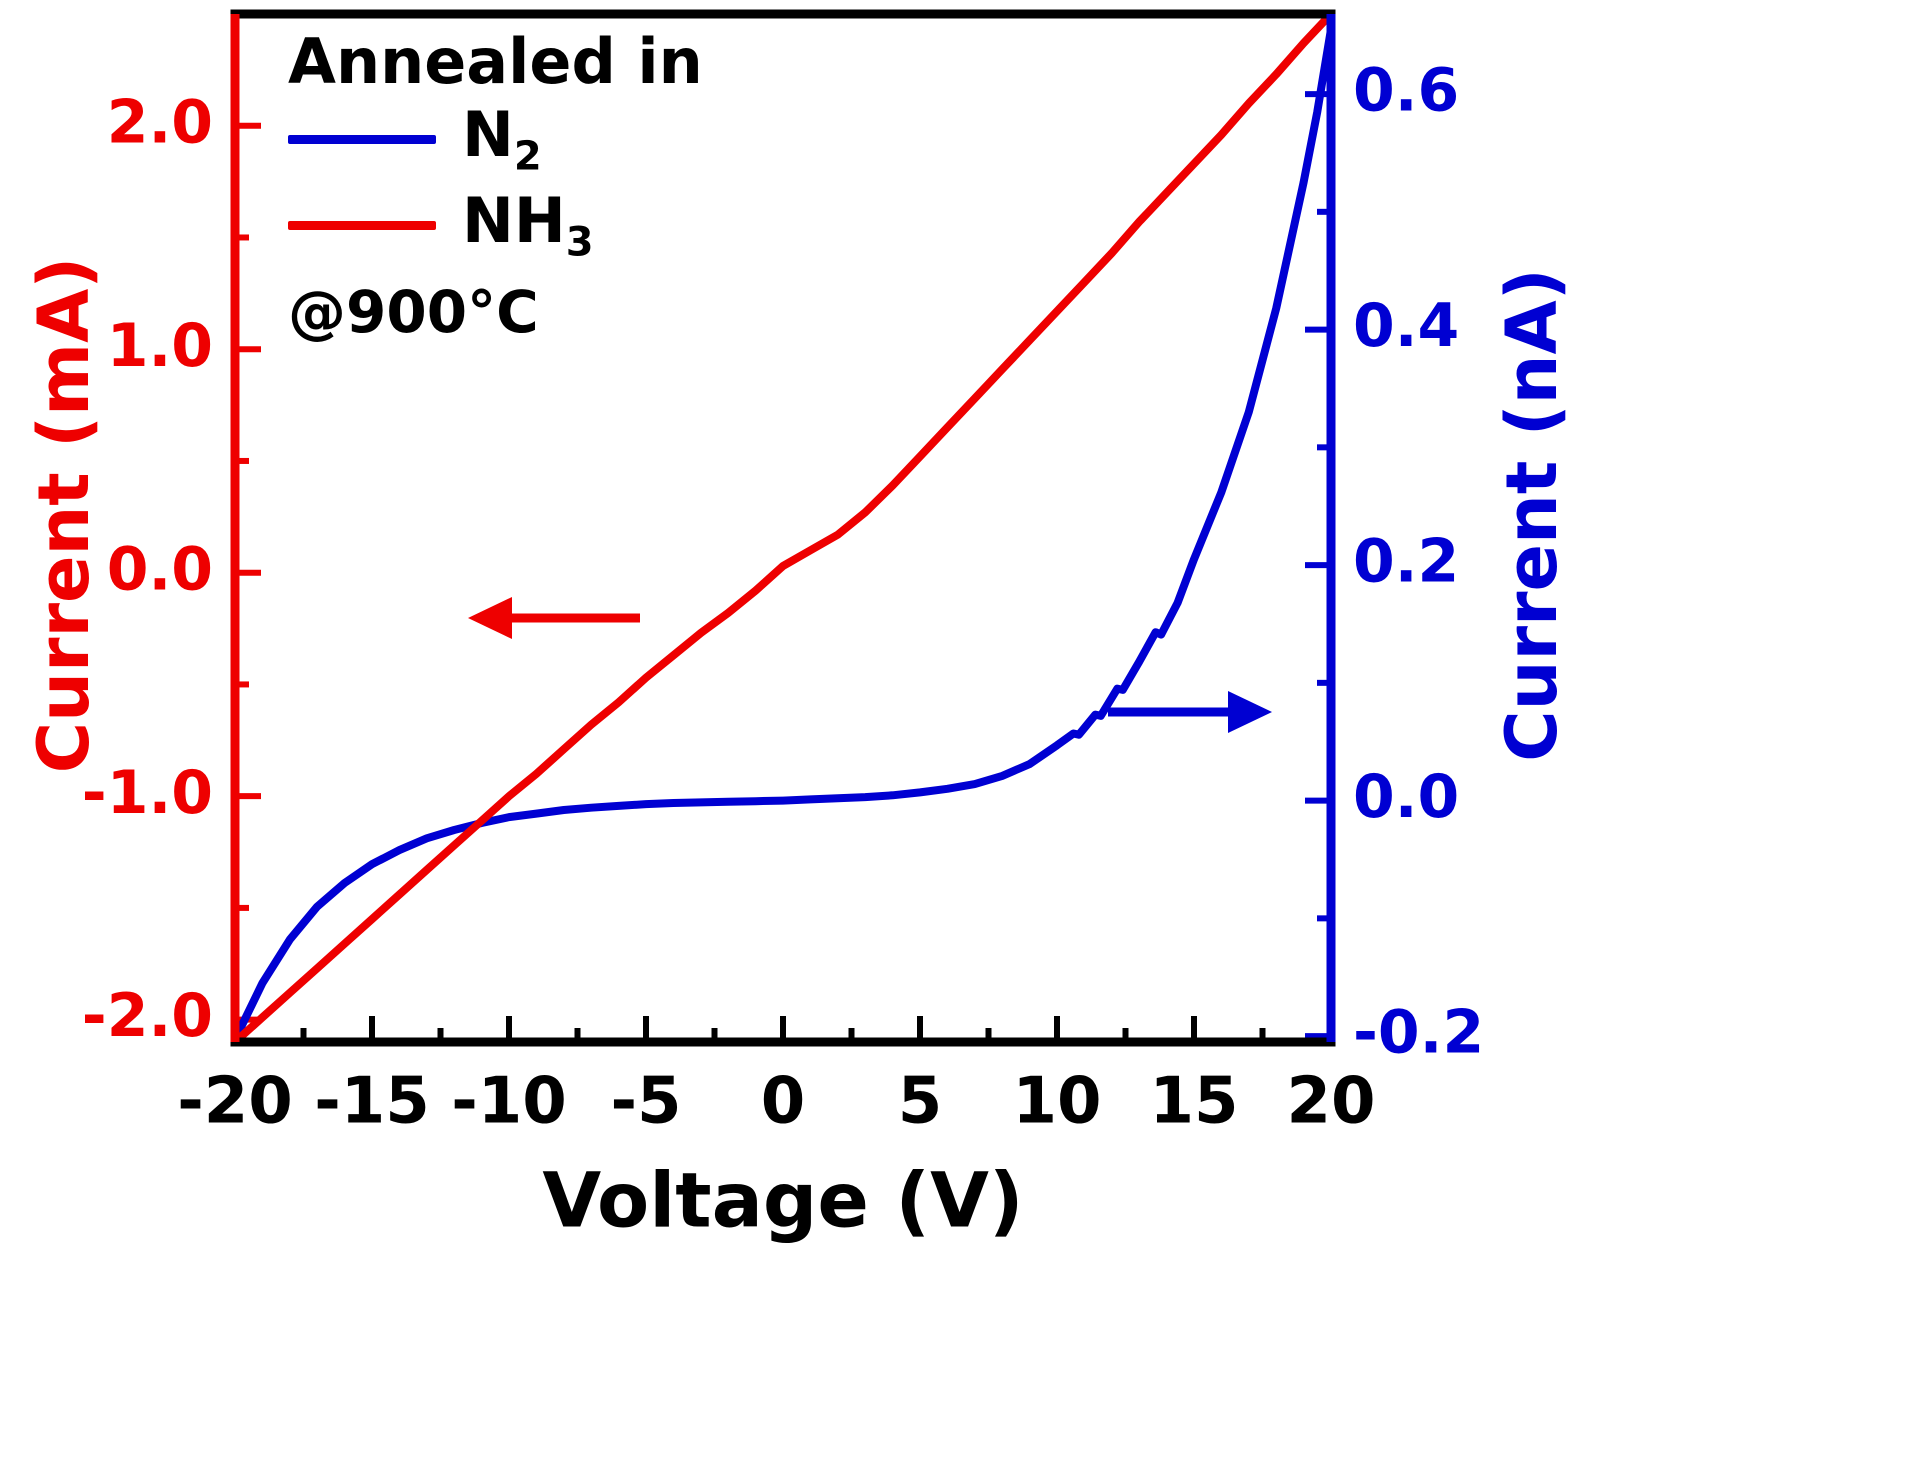 This screenshot has width=1915, height=1473. I want to click on svg-text: -5, so click(645, 1102).